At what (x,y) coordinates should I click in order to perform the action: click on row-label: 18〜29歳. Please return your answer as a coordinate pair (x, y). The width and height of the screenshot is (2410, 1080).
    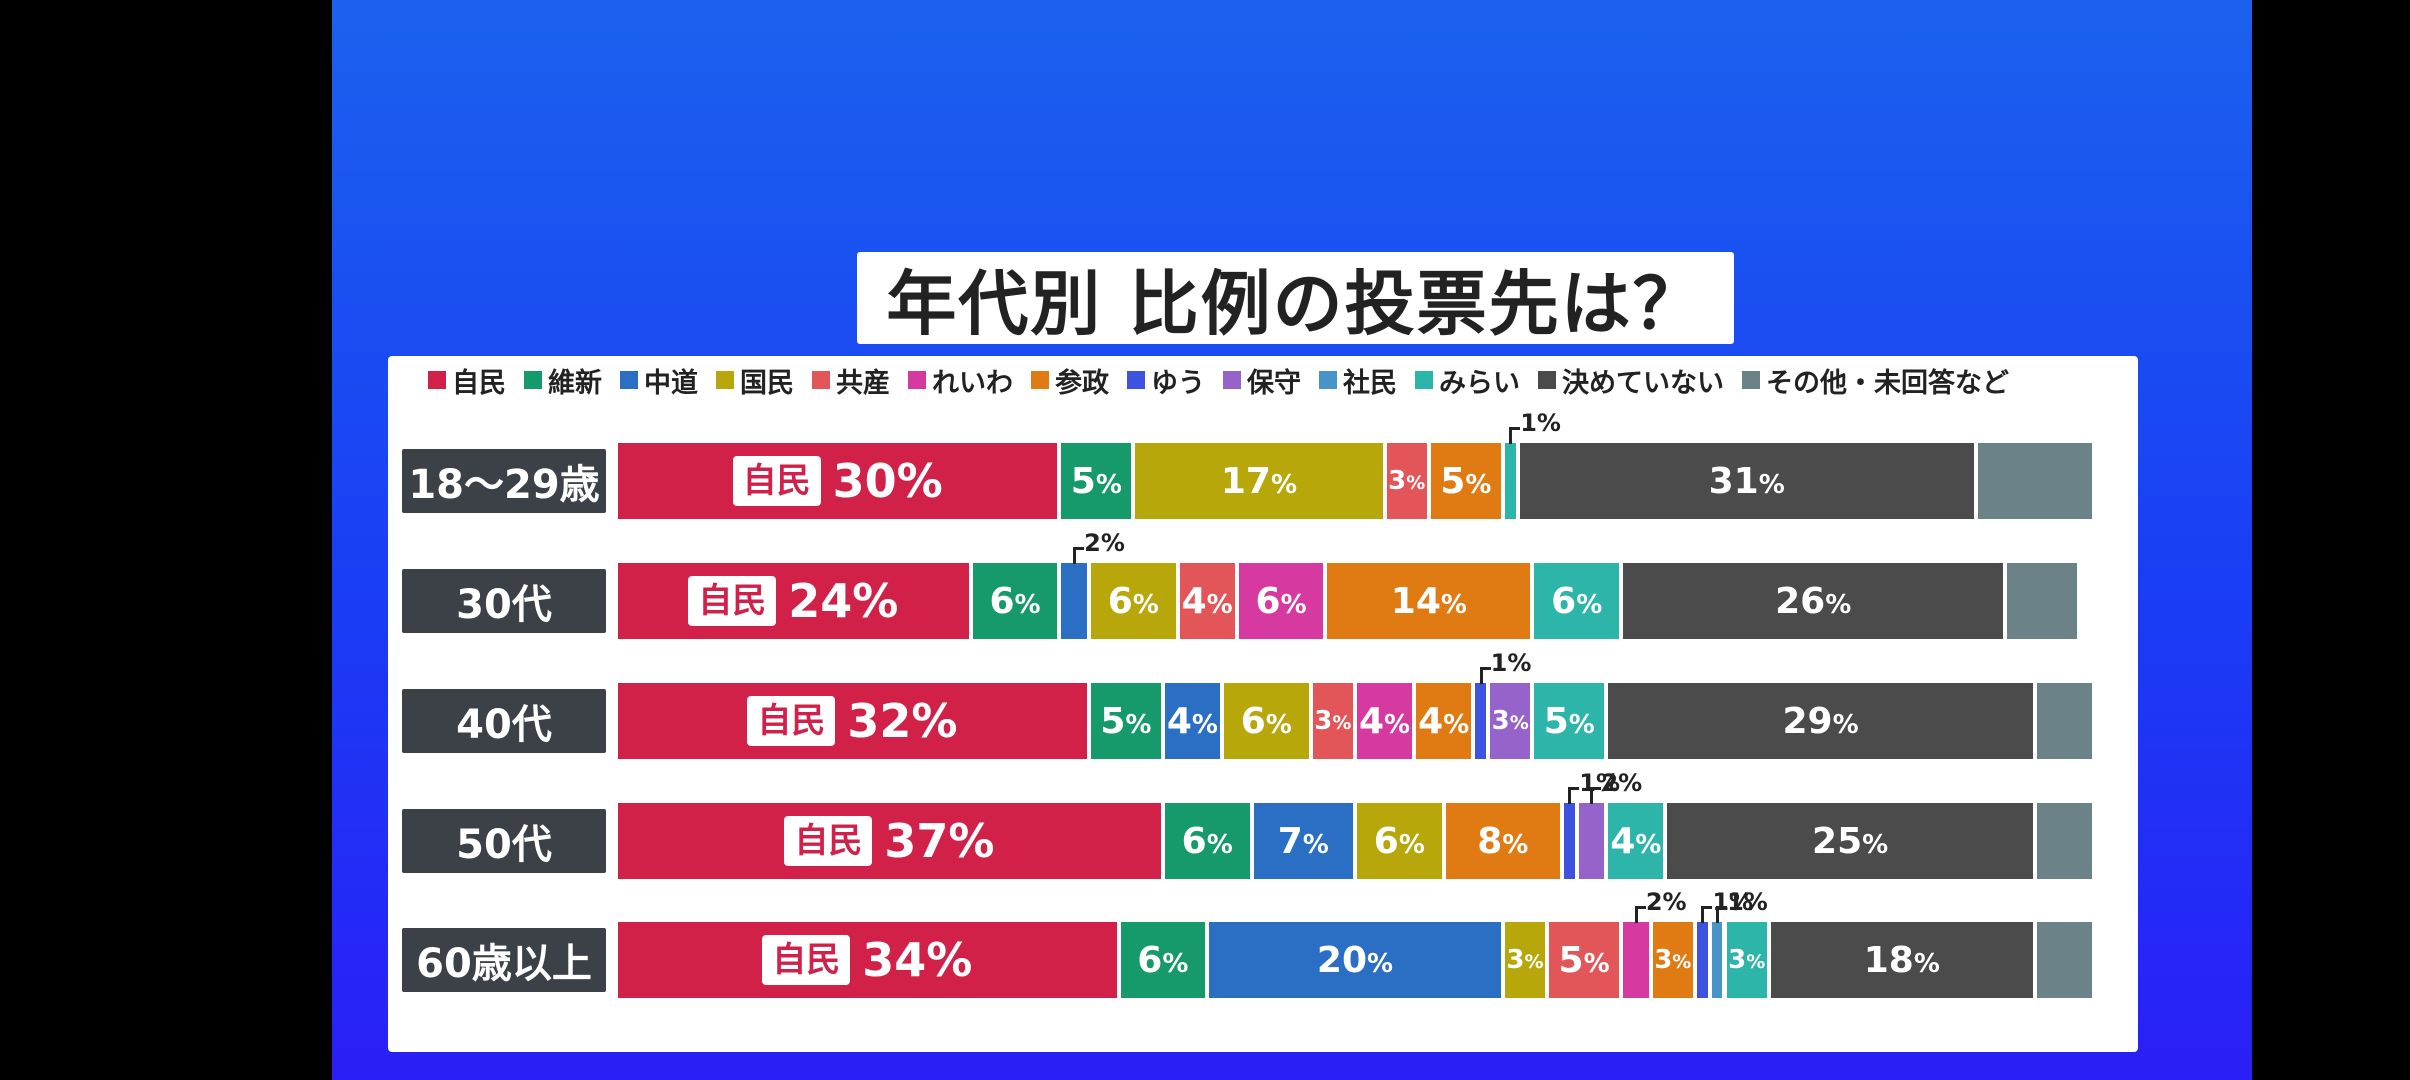
    Looking at the image, I should click on (504, 481).